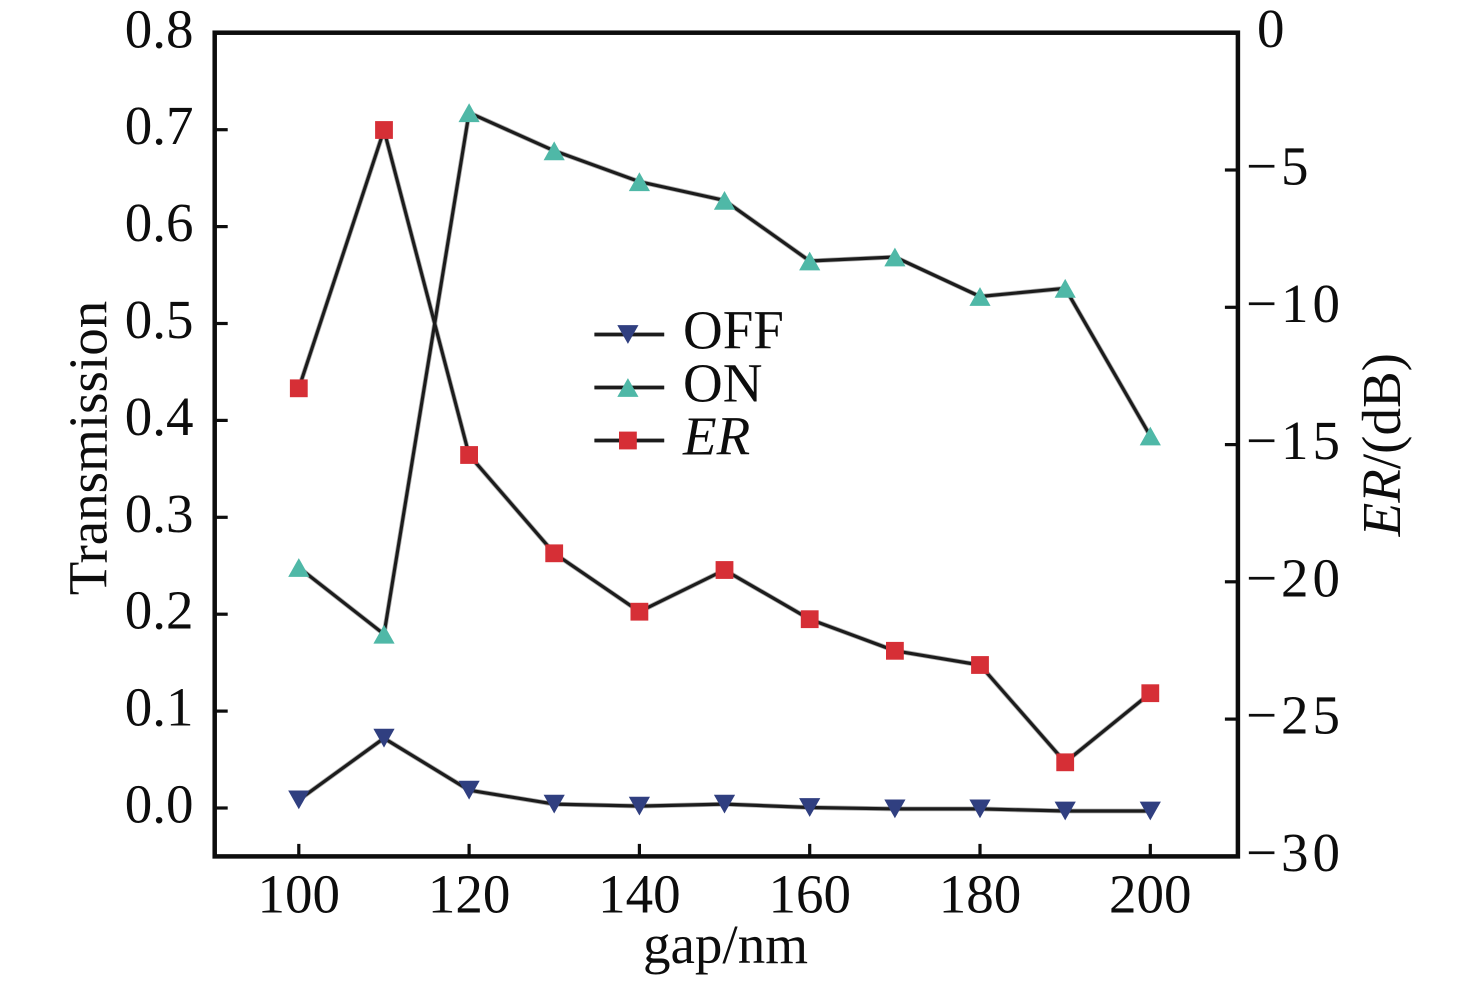 This screenshot has height=999, width=1476. What do you see at coordinates (1381, 445) in the screenshot?
I see `svg-text: ER/(dB)` at bounding box center [1381, 445].